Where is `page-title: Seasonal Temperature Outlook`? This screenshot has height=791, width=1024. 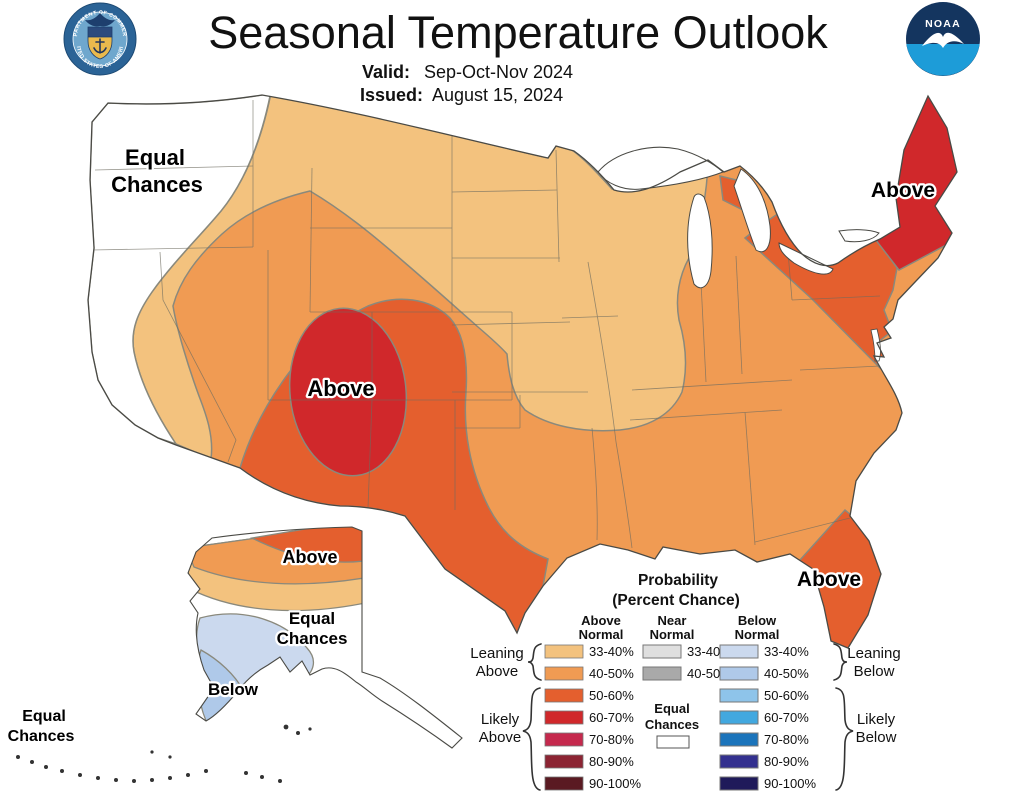
page-title: Seasonal Temperature Outlook is located at coordinates (518, 32).